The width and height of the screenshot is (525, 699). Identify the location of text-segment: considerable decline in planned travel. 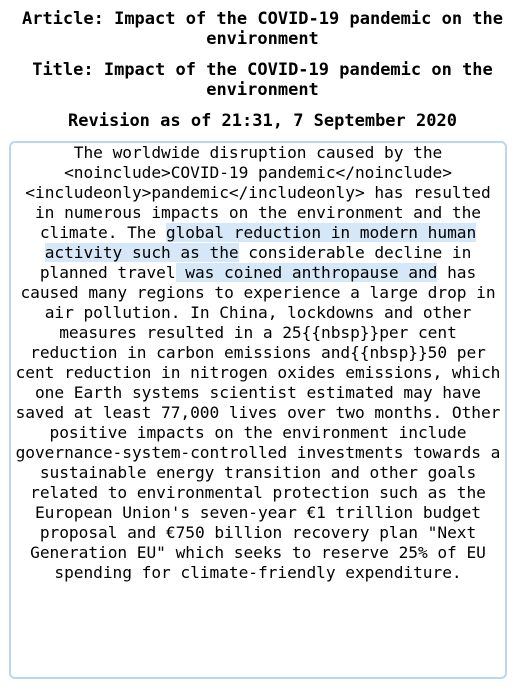
(255, 262).